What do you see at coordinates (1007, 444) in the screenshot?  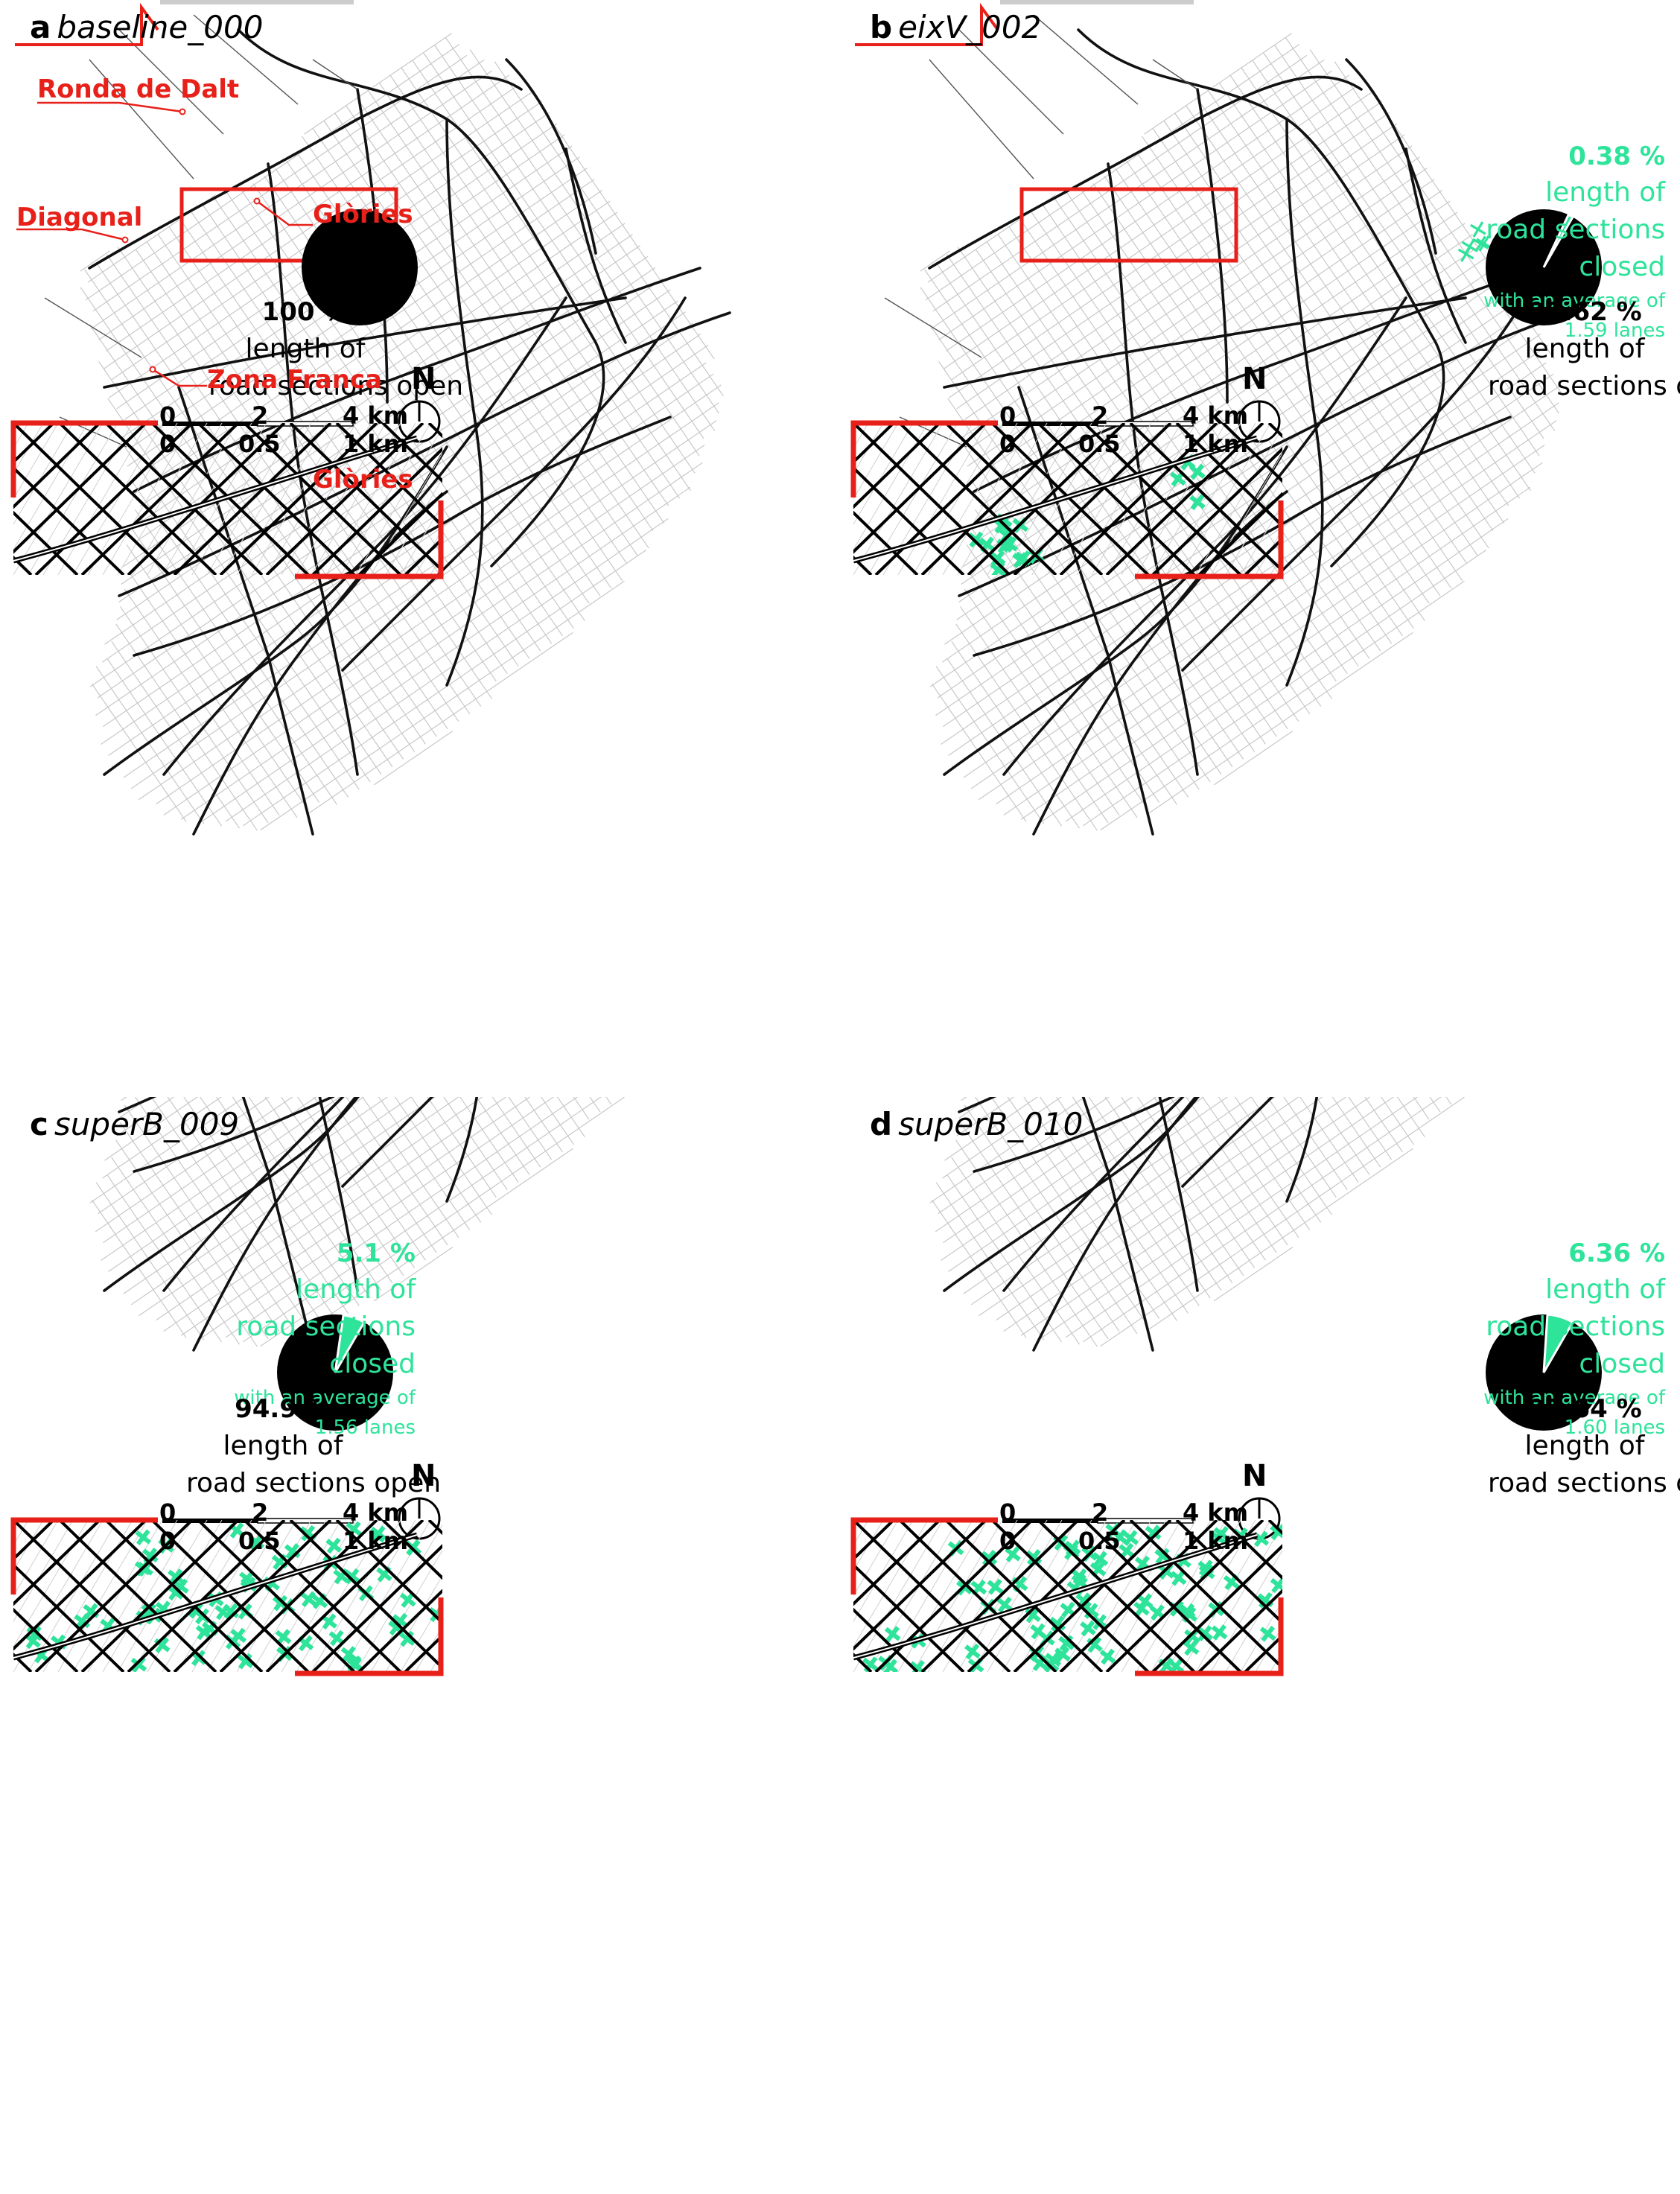 I see `scale-label-inset: 0` at bounding box center [1007, 444].